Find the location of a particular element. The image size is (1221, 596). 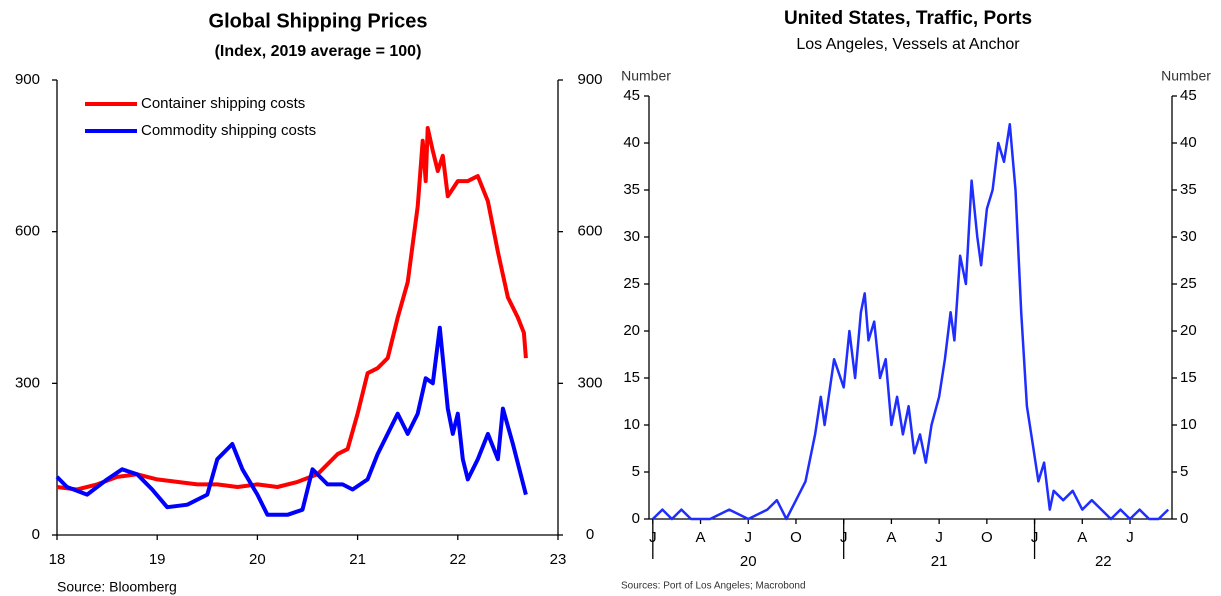

year-label: 20 is located at coordinates (748, 561).